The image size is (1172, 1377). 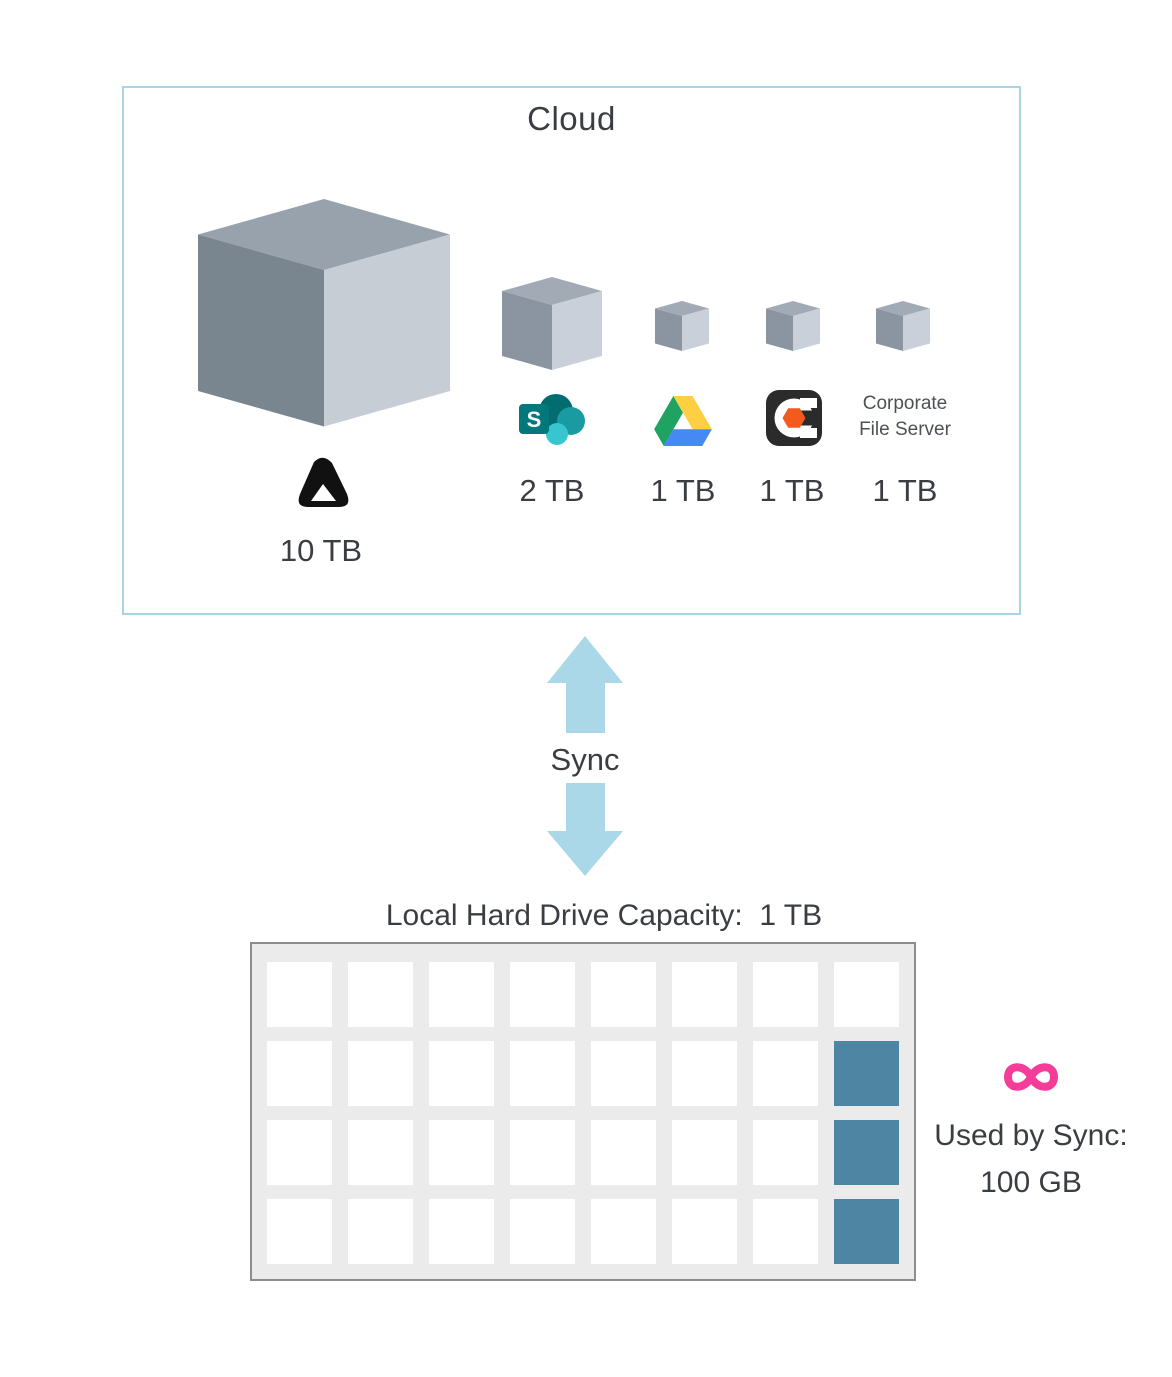 I want to click on storage-cube-corporate, so click(x=903, y=326).